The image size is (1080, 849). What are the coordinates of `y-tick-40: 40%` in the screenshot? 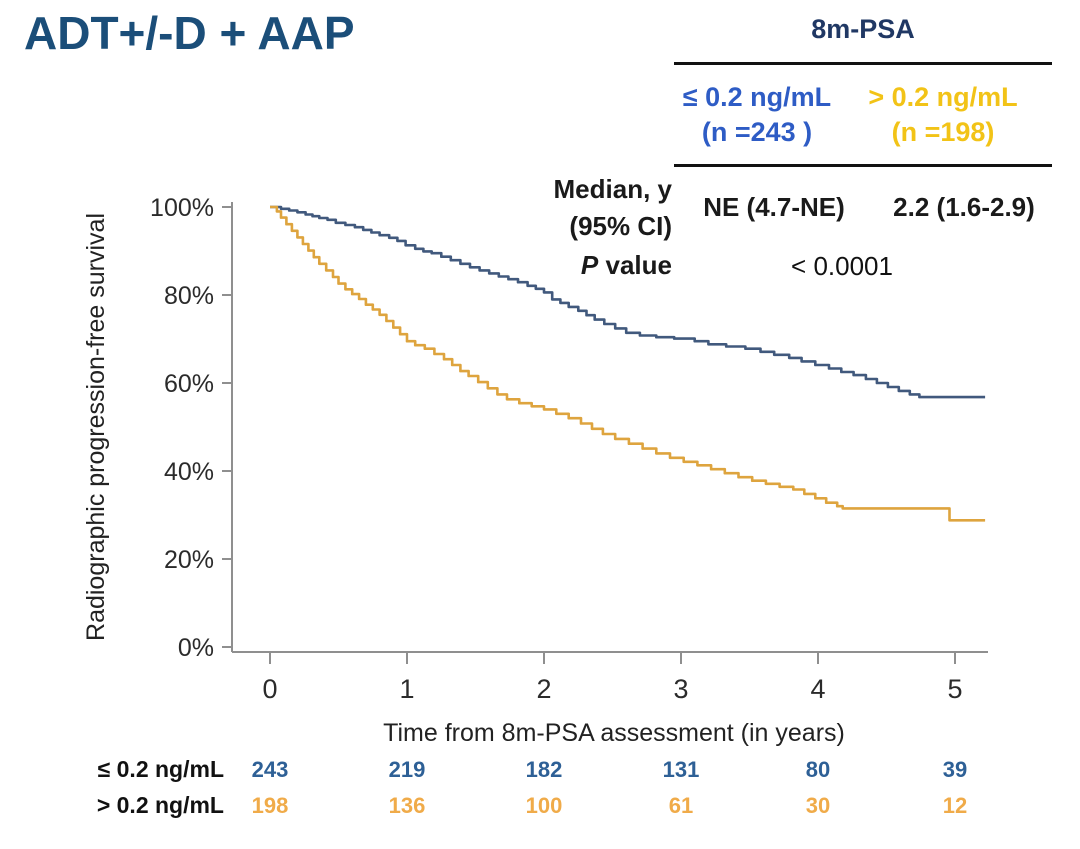 It's located at (189, 472).